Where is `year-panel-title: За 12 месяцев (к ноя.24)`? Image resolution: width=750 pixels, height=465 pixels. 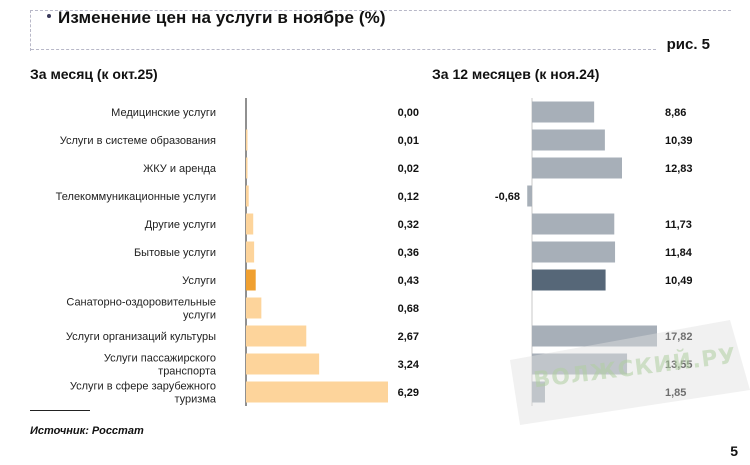 year-panel-title: За 12 месяцев (к ноя.24) is located at coordinates (516, 74).